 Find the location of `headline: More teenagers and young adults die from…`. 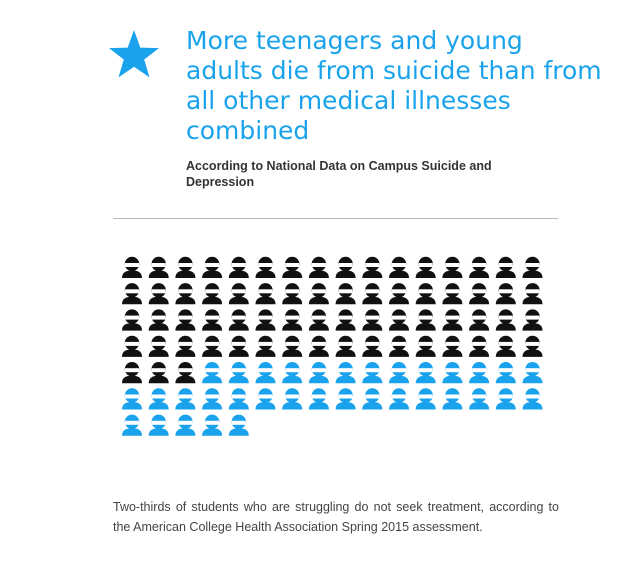

headline: More teenagers and young adults die from… is located at coordinates (394, 85).